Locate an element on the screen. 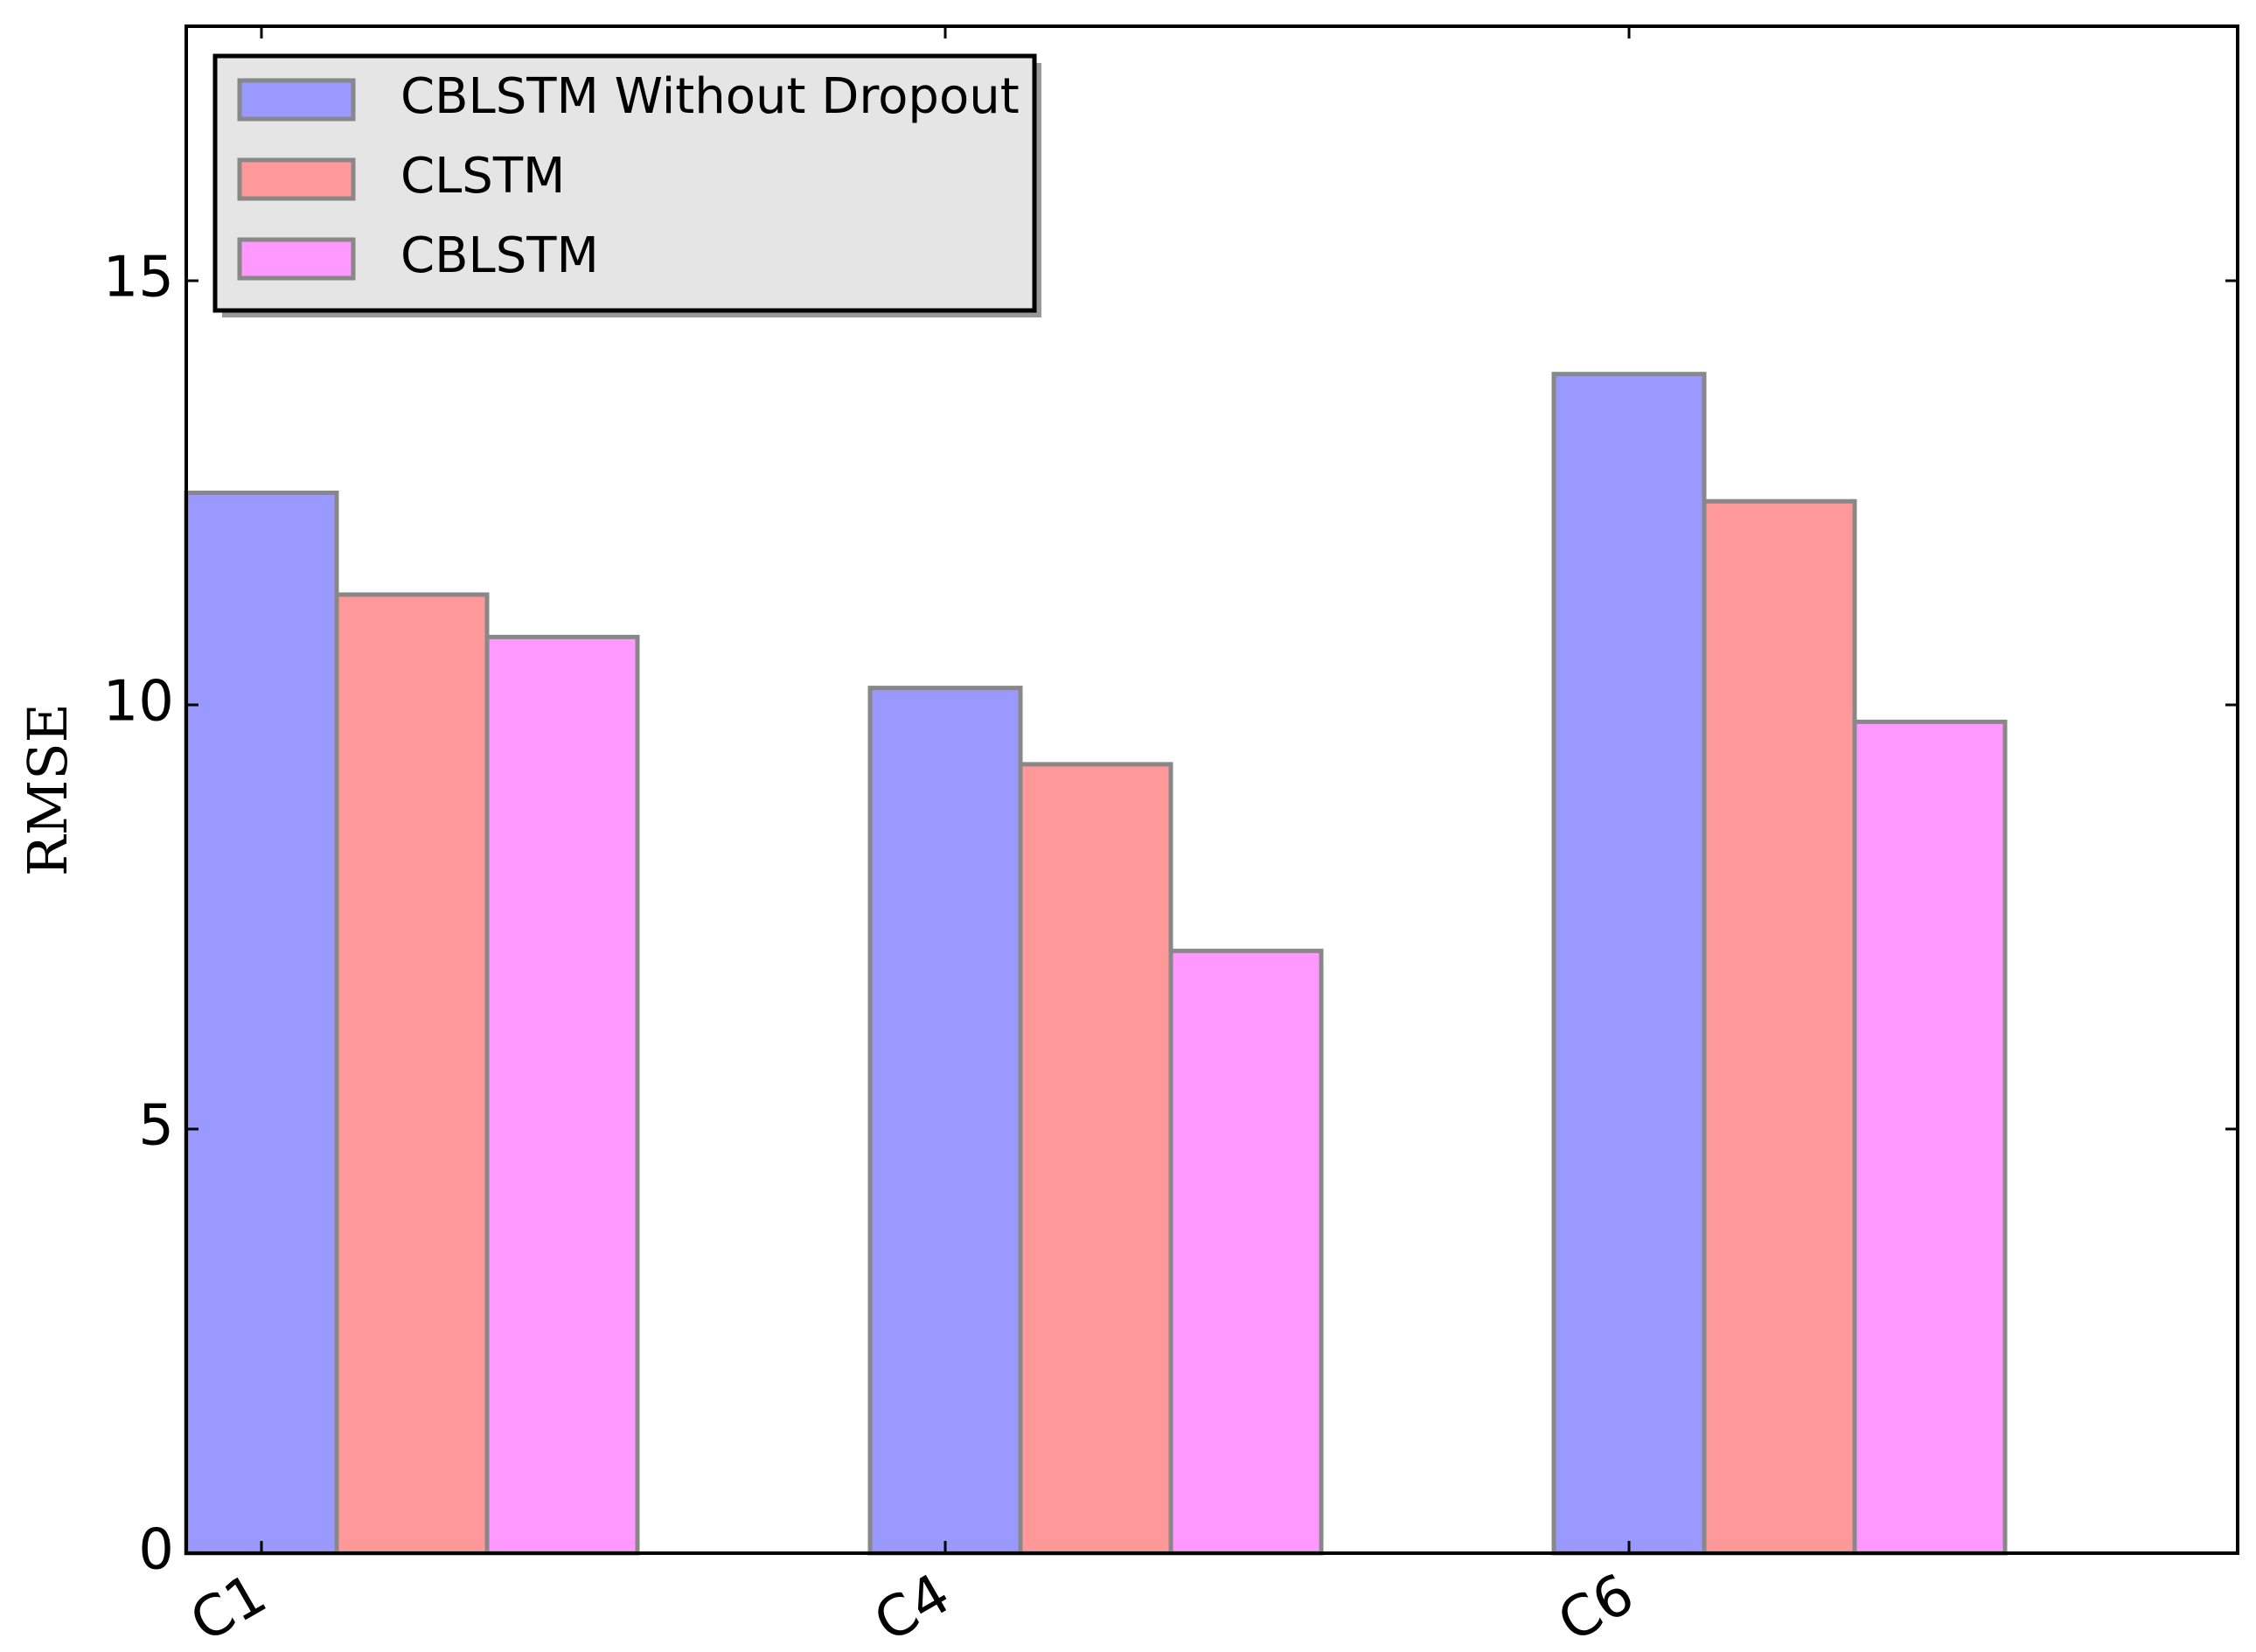  legend: CBLSTM Without Dropout CLSTM CBLSTM is located at coordinates (626, 185).